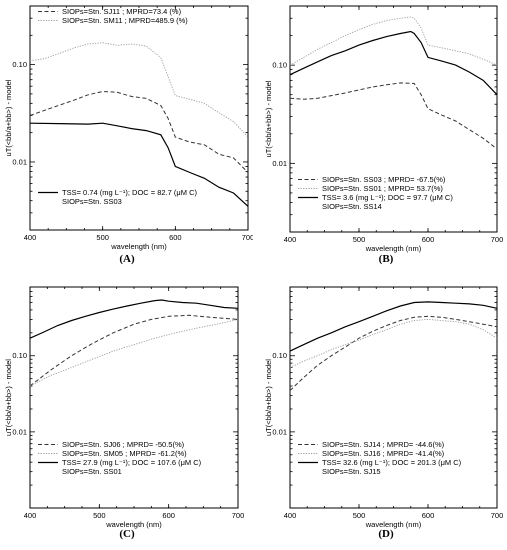 This screenshot has width=507, height=550. I want to click on panel-caption-a: (A), so click(127, 259).